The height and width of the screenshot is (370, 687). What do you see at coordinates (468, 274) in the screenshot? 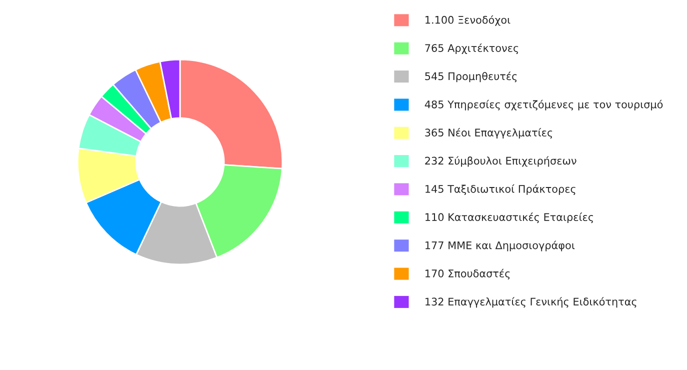
I see `legend-label: 170 Σπουδαστές` at bounding box center [468, 274].